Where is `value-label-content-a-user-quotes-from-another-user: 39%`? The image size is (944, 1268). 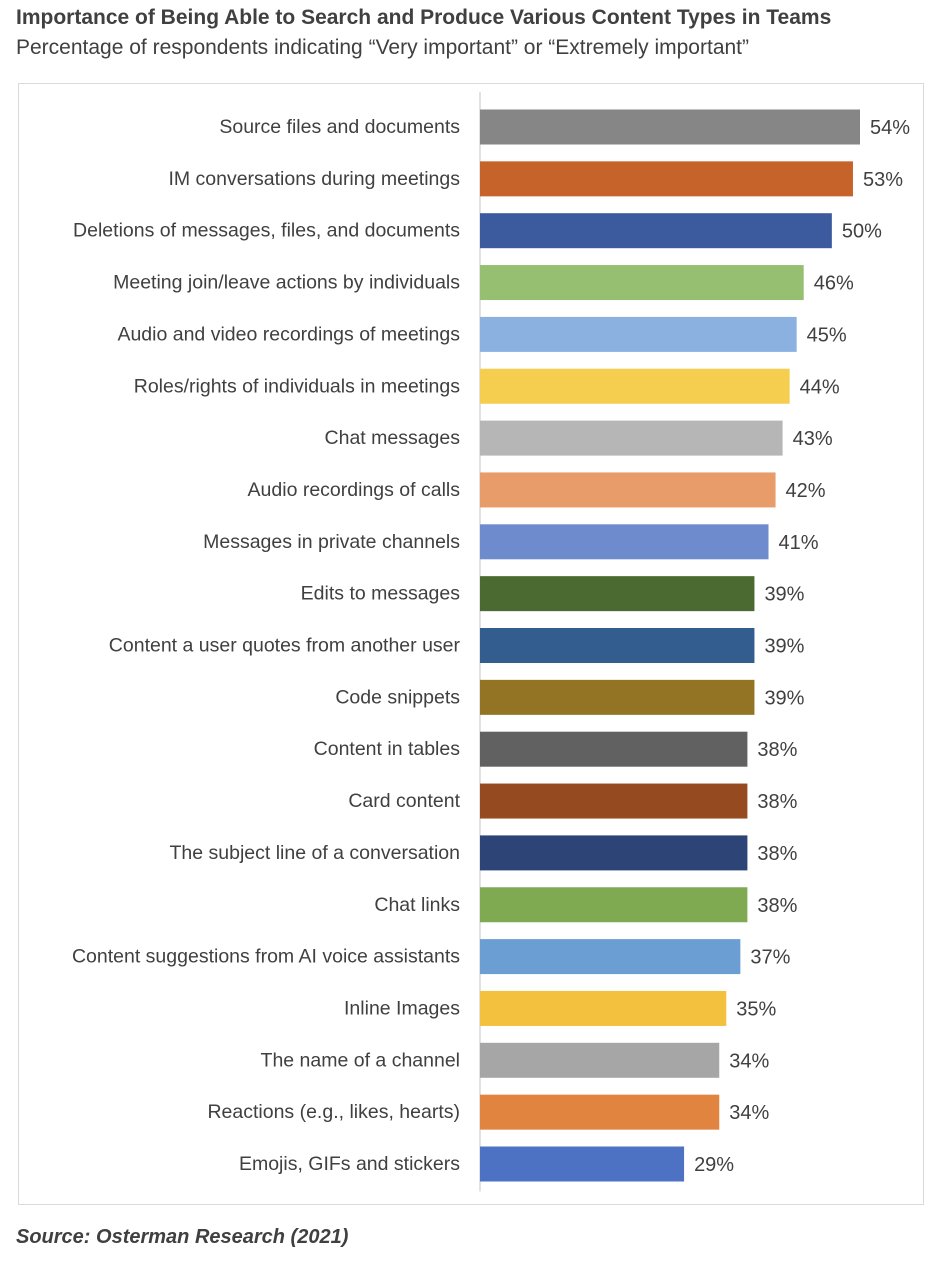 value-label-content-a-user-quotes-from-another-user: 39% is located at coordinates (784, 647).